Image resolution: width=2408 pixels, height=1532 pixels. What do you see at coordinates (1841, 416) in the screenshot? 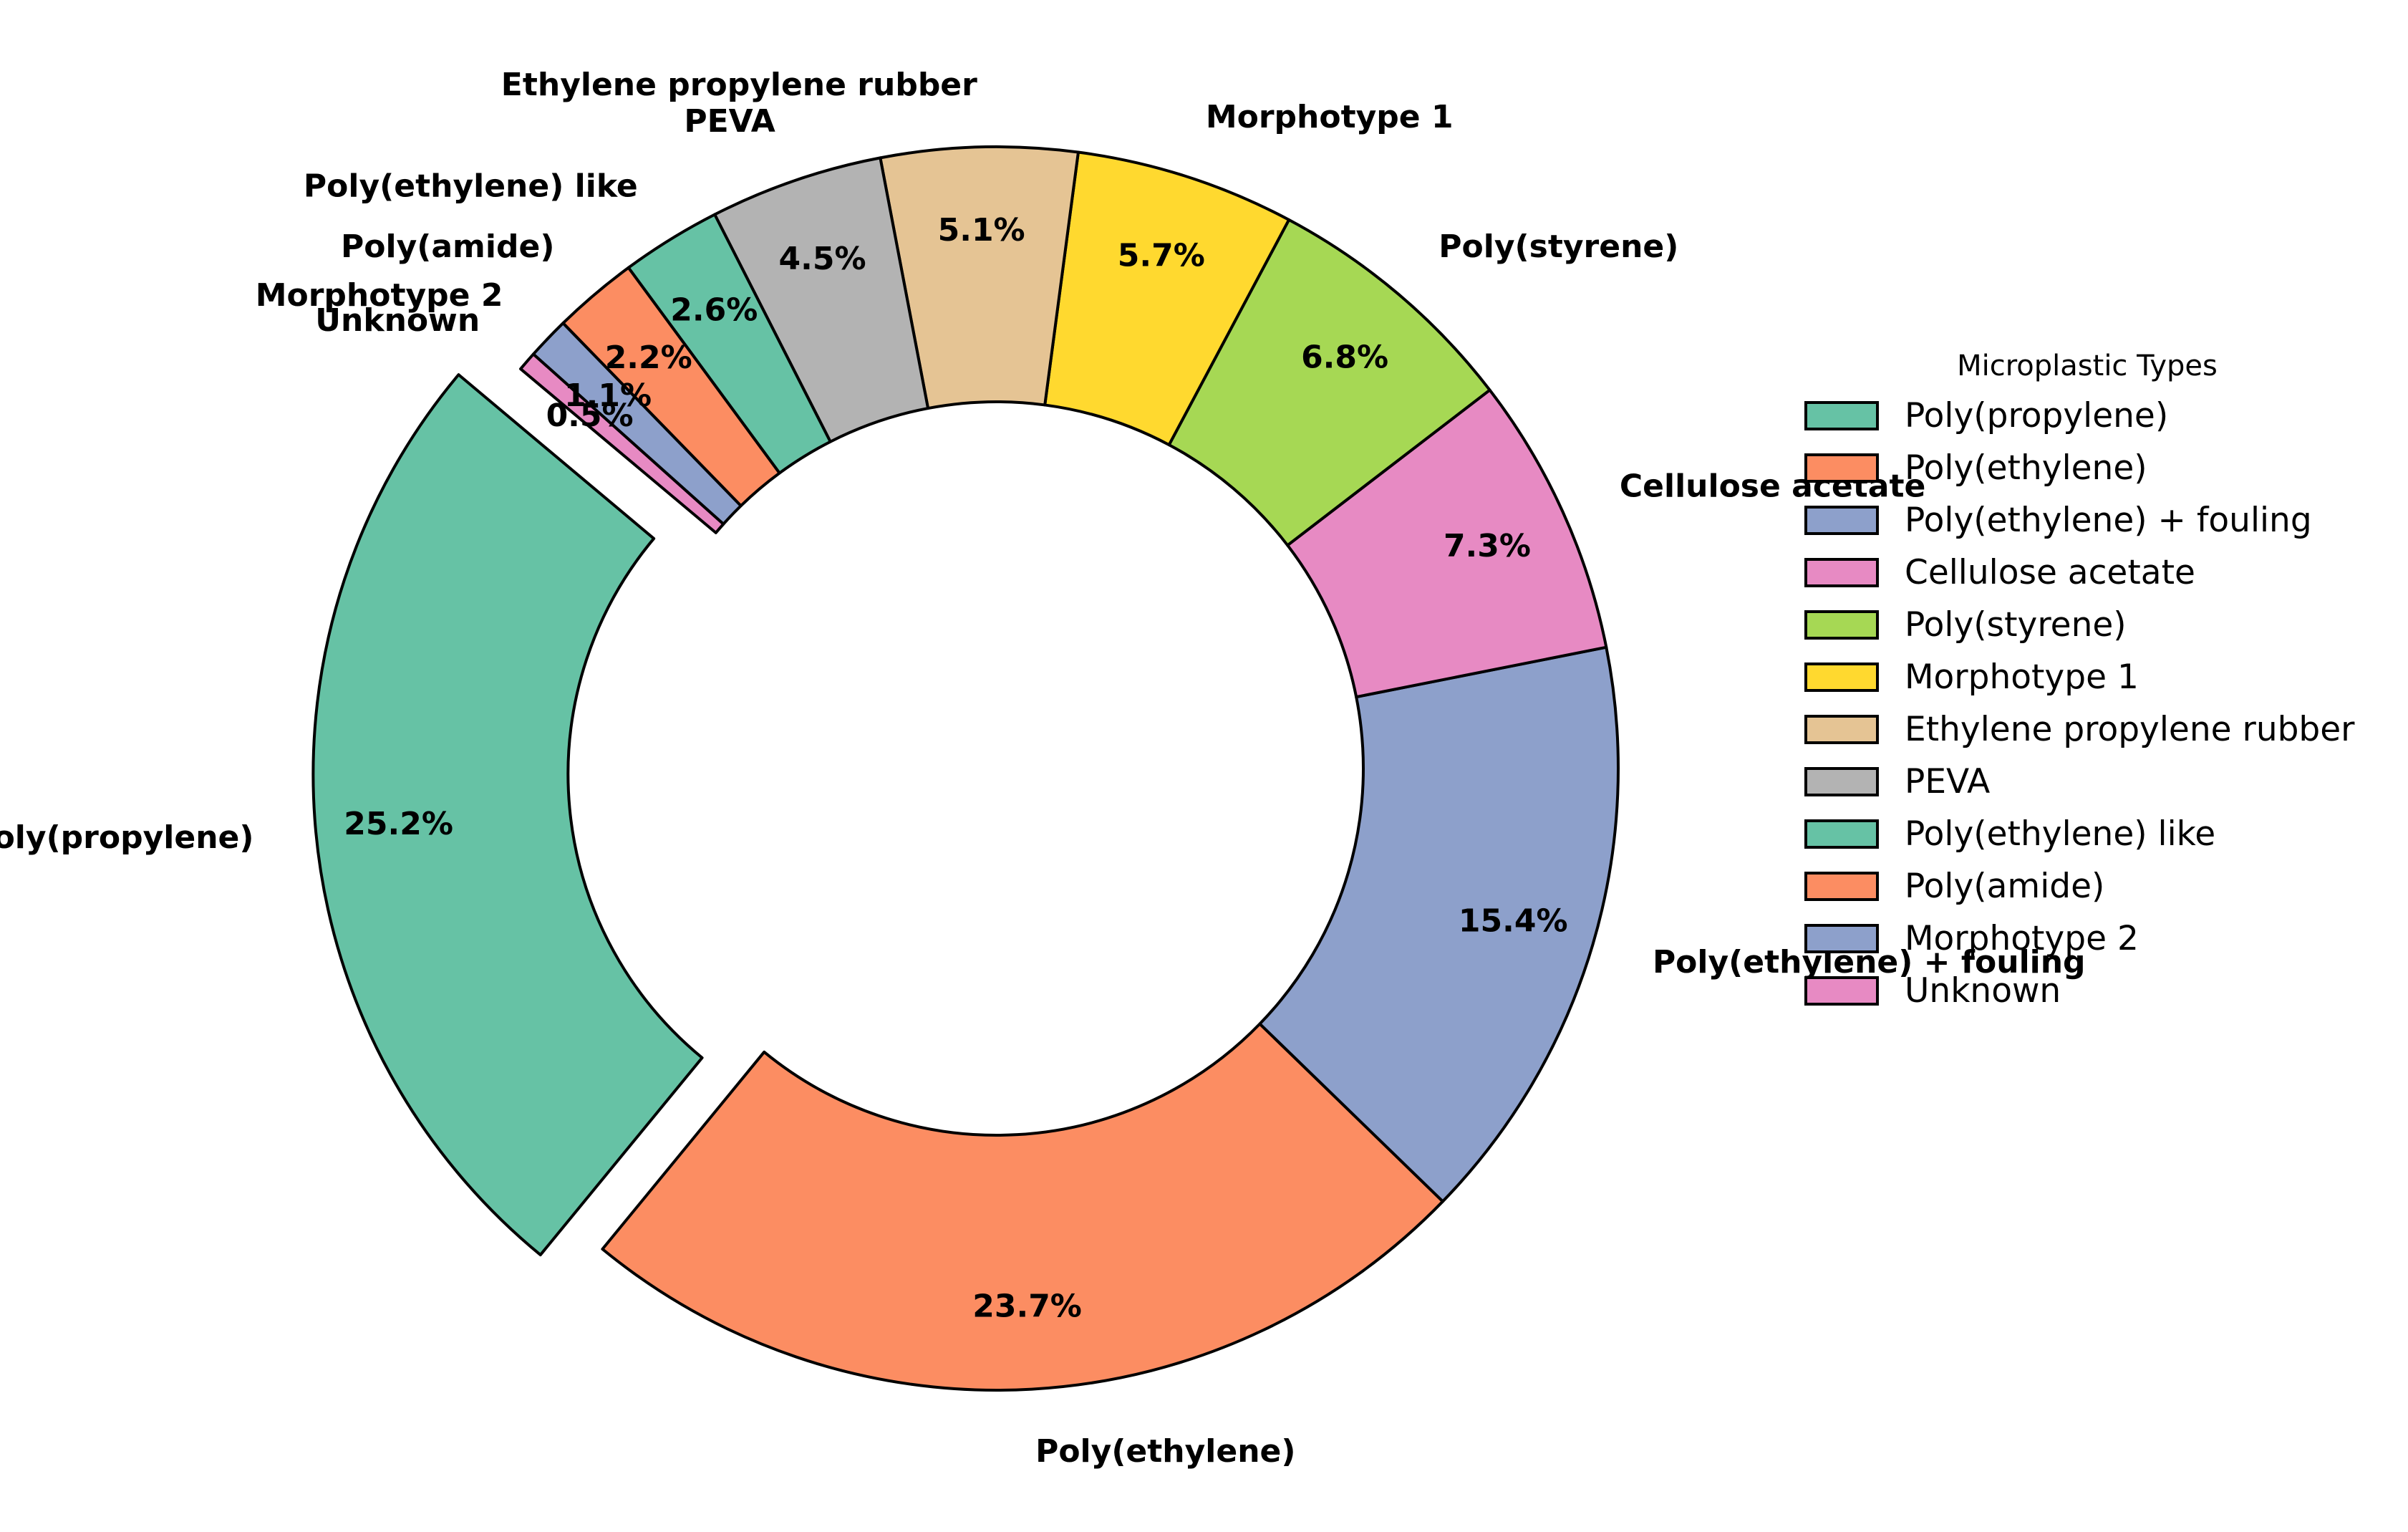
I see `legend-swatch-poly-propylene` at bounding box center [1841, 416].